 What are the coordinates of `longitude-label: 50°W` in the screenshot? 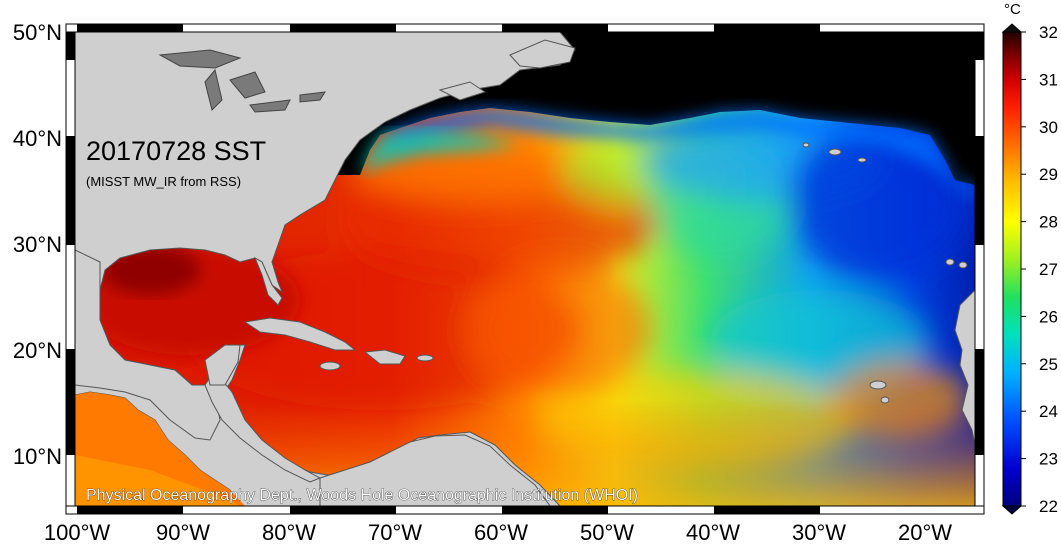 It's located at (607, 532).